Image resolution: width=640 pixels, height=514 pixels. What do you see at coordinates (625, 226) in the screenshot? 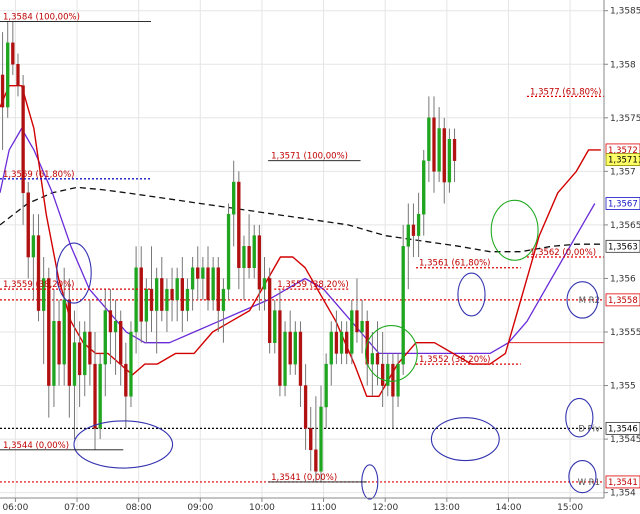
I see `y-tick-label: 1,3565` at bounding box center [625, 226].